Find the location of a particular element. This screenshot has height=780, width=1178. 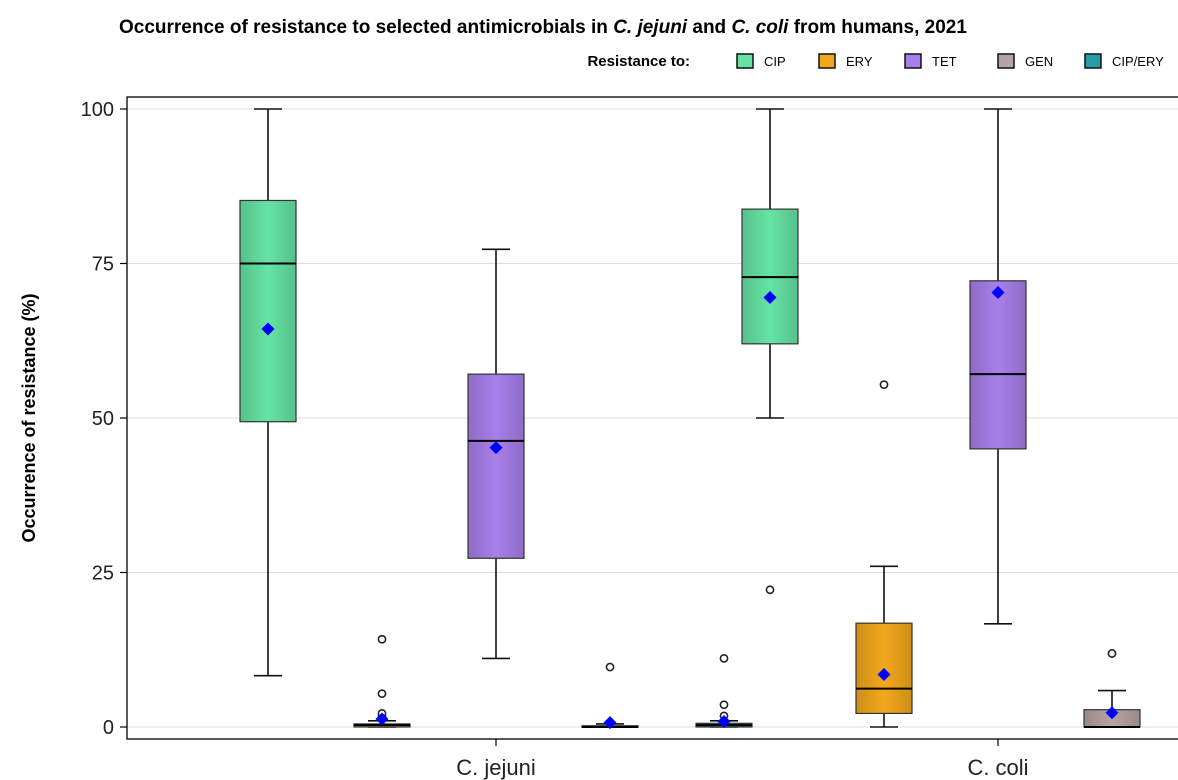

legend-swatch-tet is located at coordinates (913, 61).